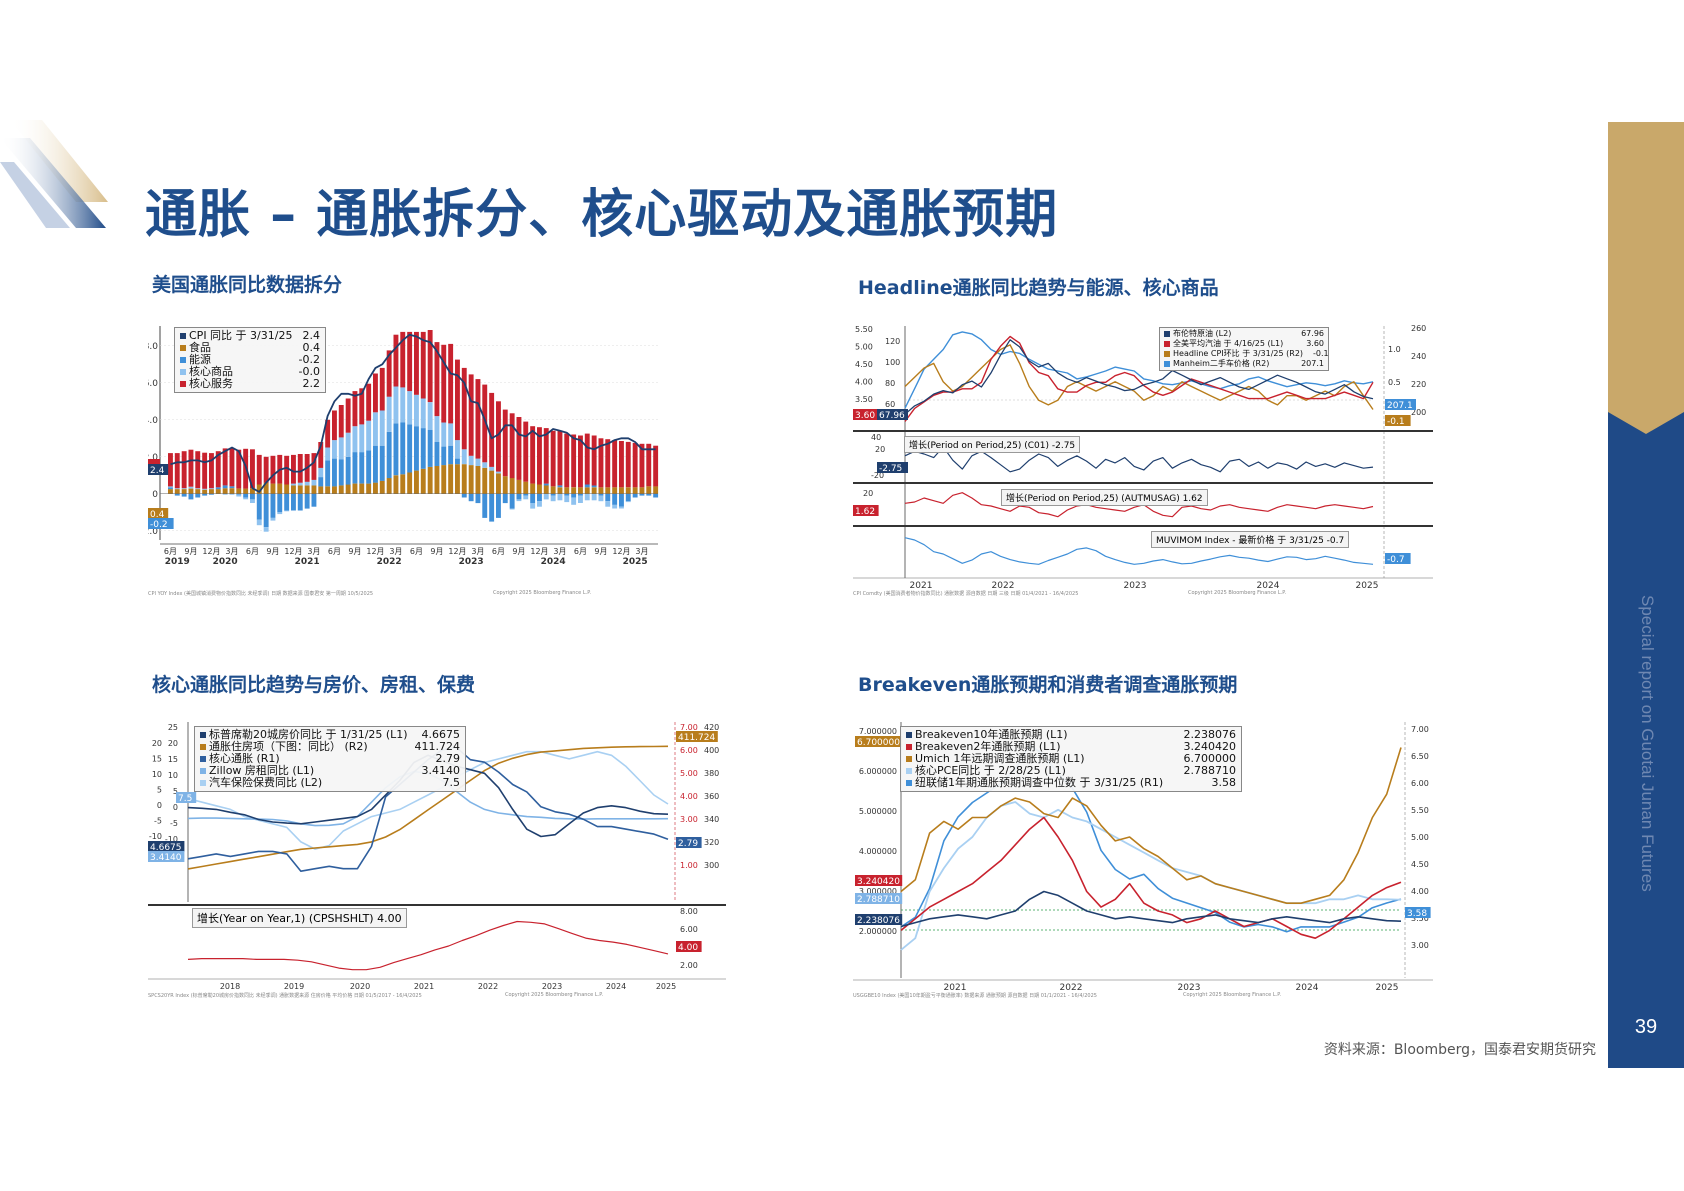 Image resolution: width=1684 pixels, height=1191 pixels. What do you see at coordinates (1135, 586) in the screenshot?
I see `x-tick-label: 2023` at bounding box center [1135, 586].